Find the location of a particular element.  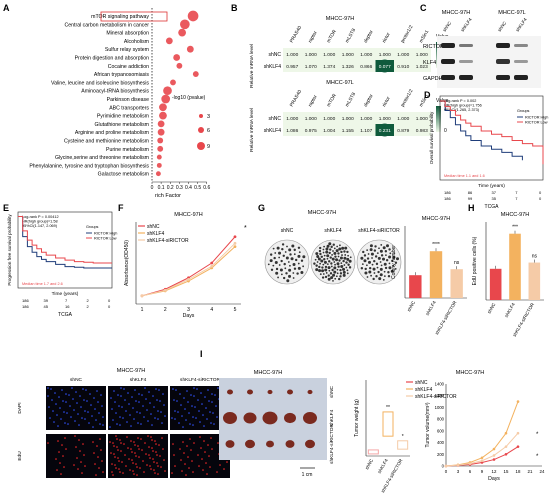

bar is located at coordinates (456, 283).